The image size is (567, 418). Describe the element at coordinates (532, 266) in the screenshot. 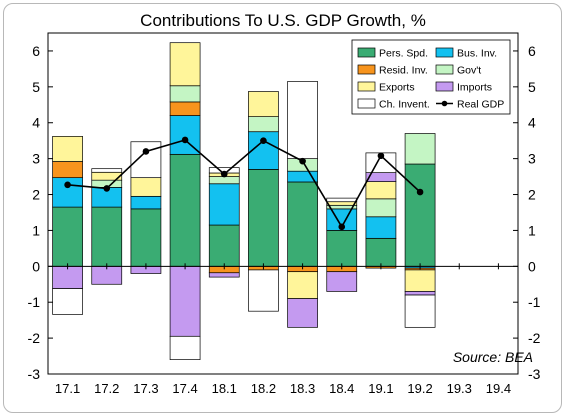

I see `y-tick-label-right: 0` at that location.